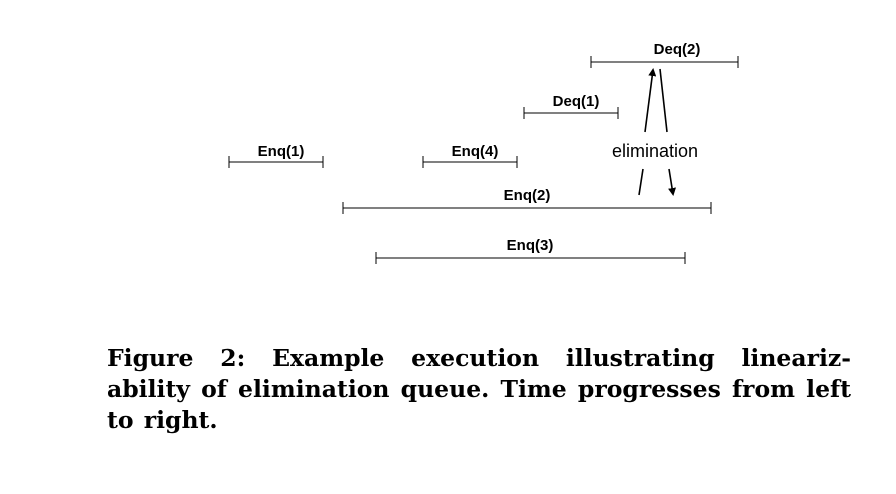 Image resolution: width=896 pixels, height=494 pixels. Describe the element at coordinates (663, 100) in the screenshot. I see `connector-from-deq2` at that location.